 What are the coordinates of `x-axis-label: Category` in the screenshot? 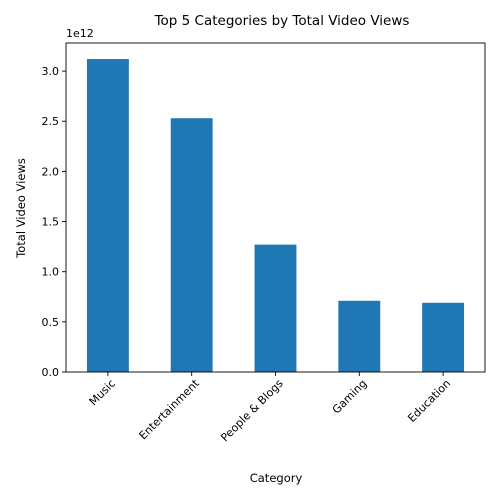 It's located at (276, 478).